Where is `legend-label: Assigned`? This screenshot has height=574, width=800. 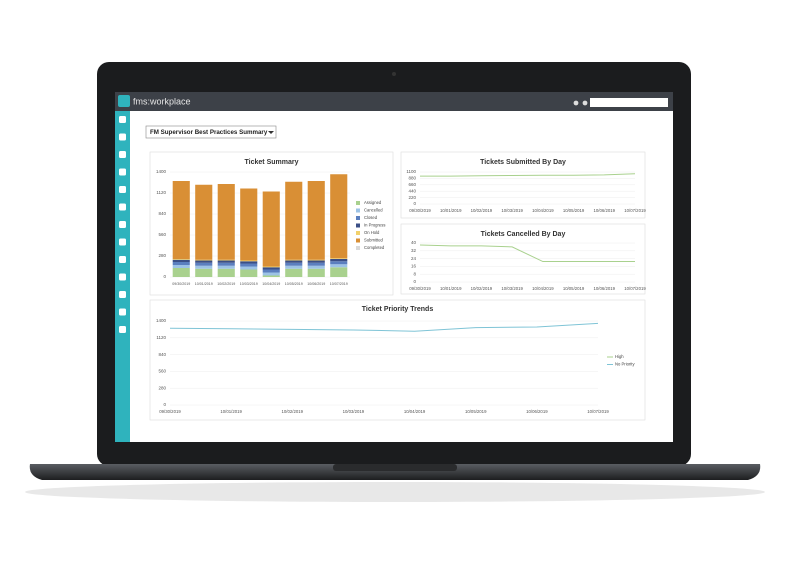 legend-label: Assigned is located at coordinates (373, 202).